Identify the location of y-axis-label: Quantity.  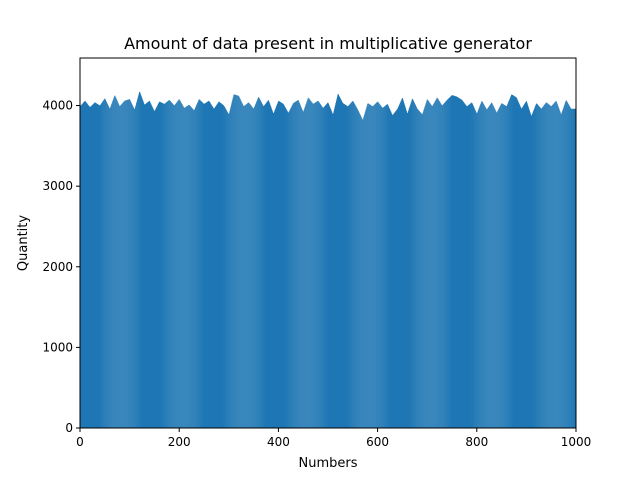
(23, 243).